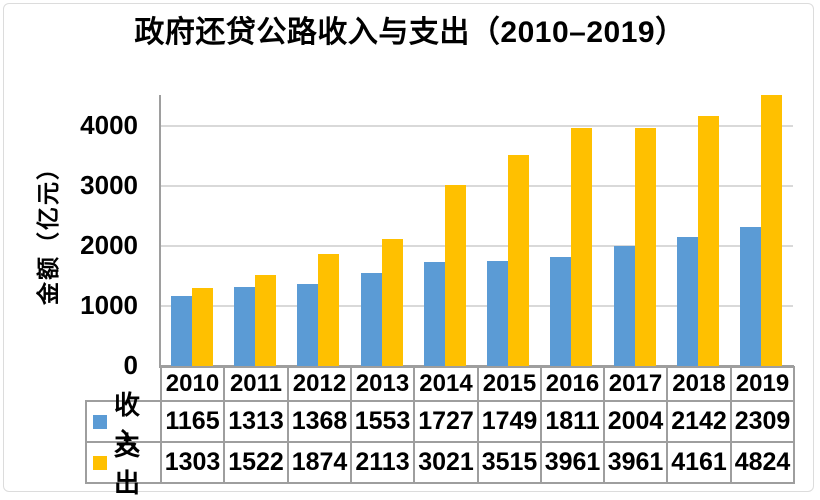 This screenshot has width=820, height=500. Describe the element at coordinates (635, 384) in the screenshot. I see `table-cell-year-2017: 2017` at that location.